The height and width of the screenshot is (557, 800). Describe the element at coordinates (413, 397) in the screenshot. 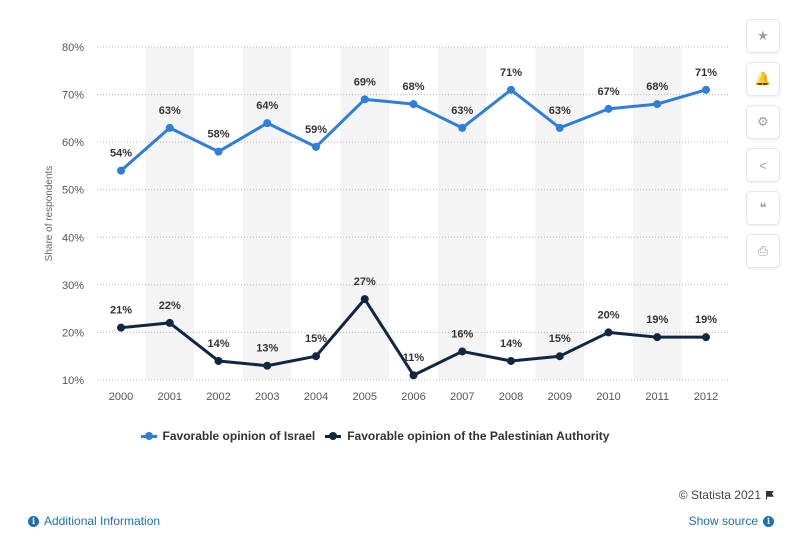

I see `x-tick-label: 2006` at that location.